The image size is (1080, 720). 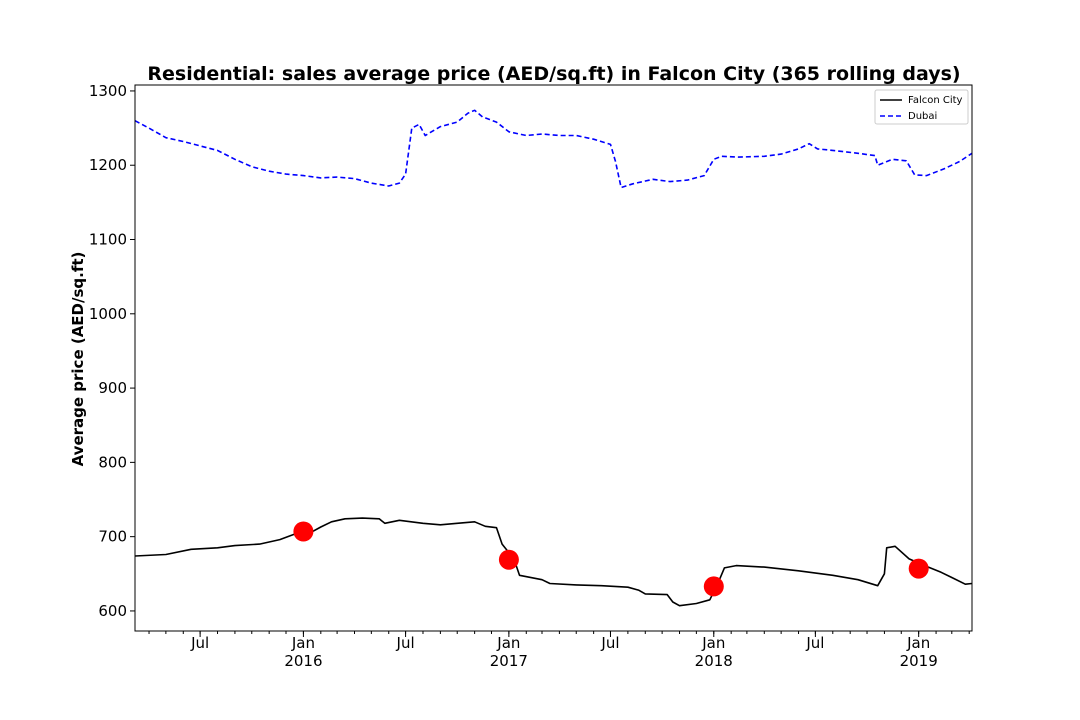 What do you see at coordinates (112, 611) in the screenshot?
I see `y-tick-label: 600` at bounding box center [112, 611].